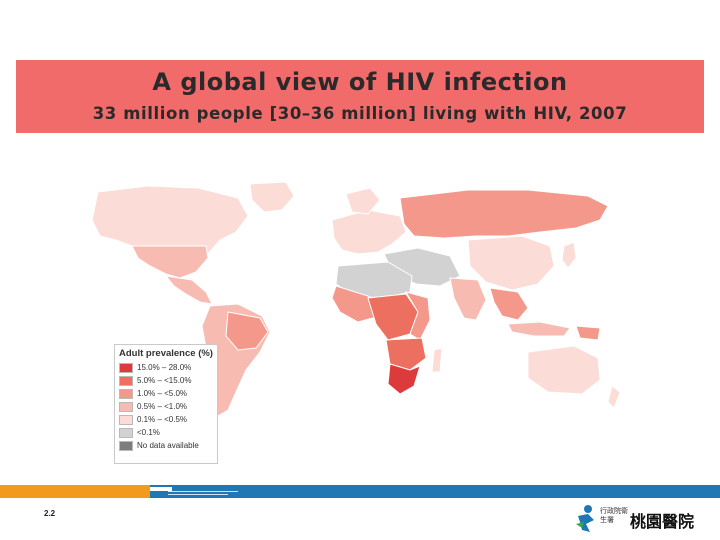 The height and width of the screenshot is (540, 720). Describe the element at coordinates (164, 368) in the screenshot. I see `legend-label: 15.0% – 28.0%` at that location.